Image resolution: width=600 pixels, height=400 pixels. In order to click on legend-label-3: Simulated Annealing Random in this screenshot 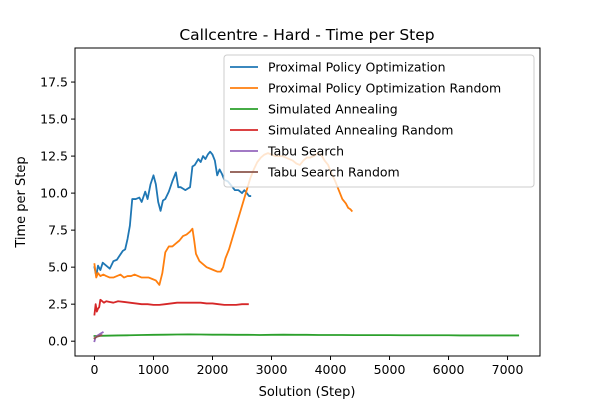, I will do `click(360, 130)`.